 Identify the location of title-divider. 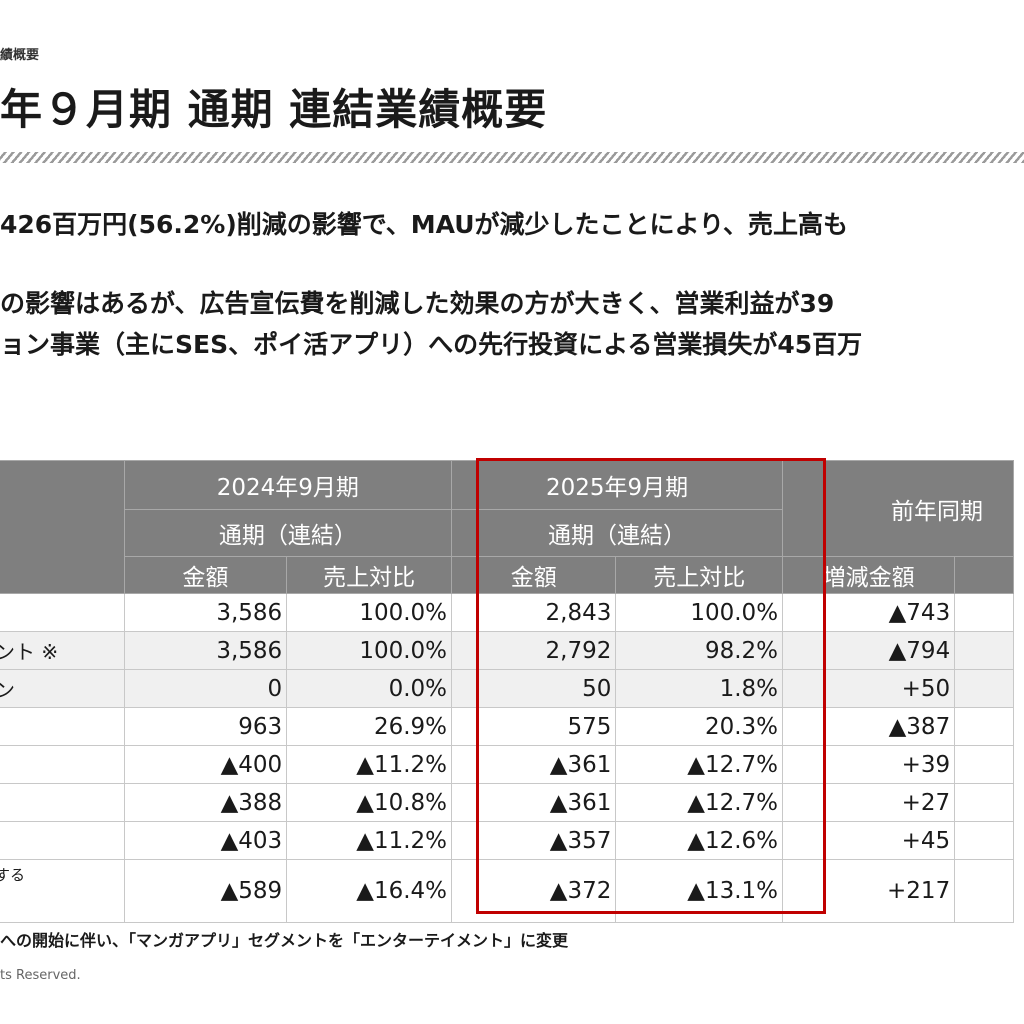
(512, 157).